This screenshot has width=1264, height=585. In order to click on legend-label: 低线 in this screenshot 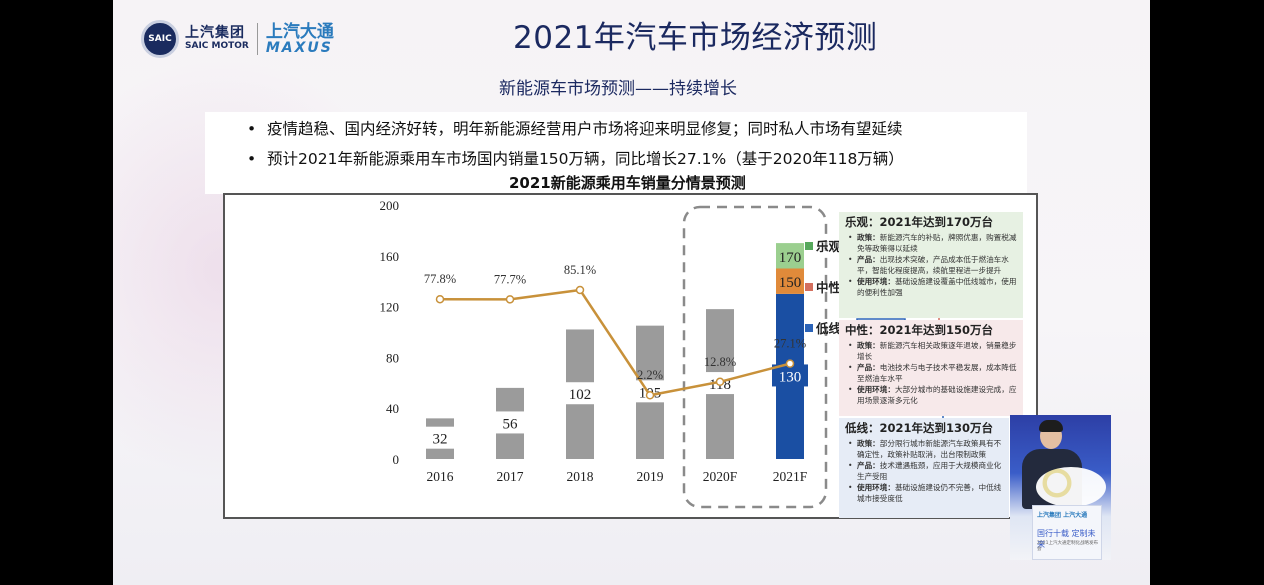, I will do `click(828, 328)`.